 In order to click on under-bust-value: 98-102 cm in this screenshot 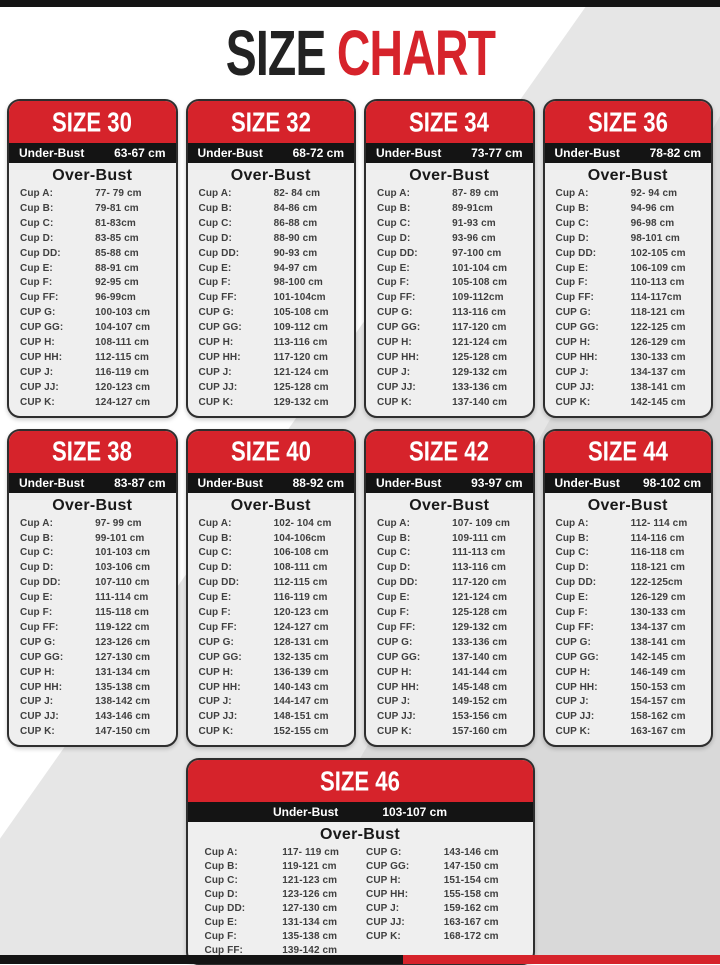, I will do `click(671, 482)`.